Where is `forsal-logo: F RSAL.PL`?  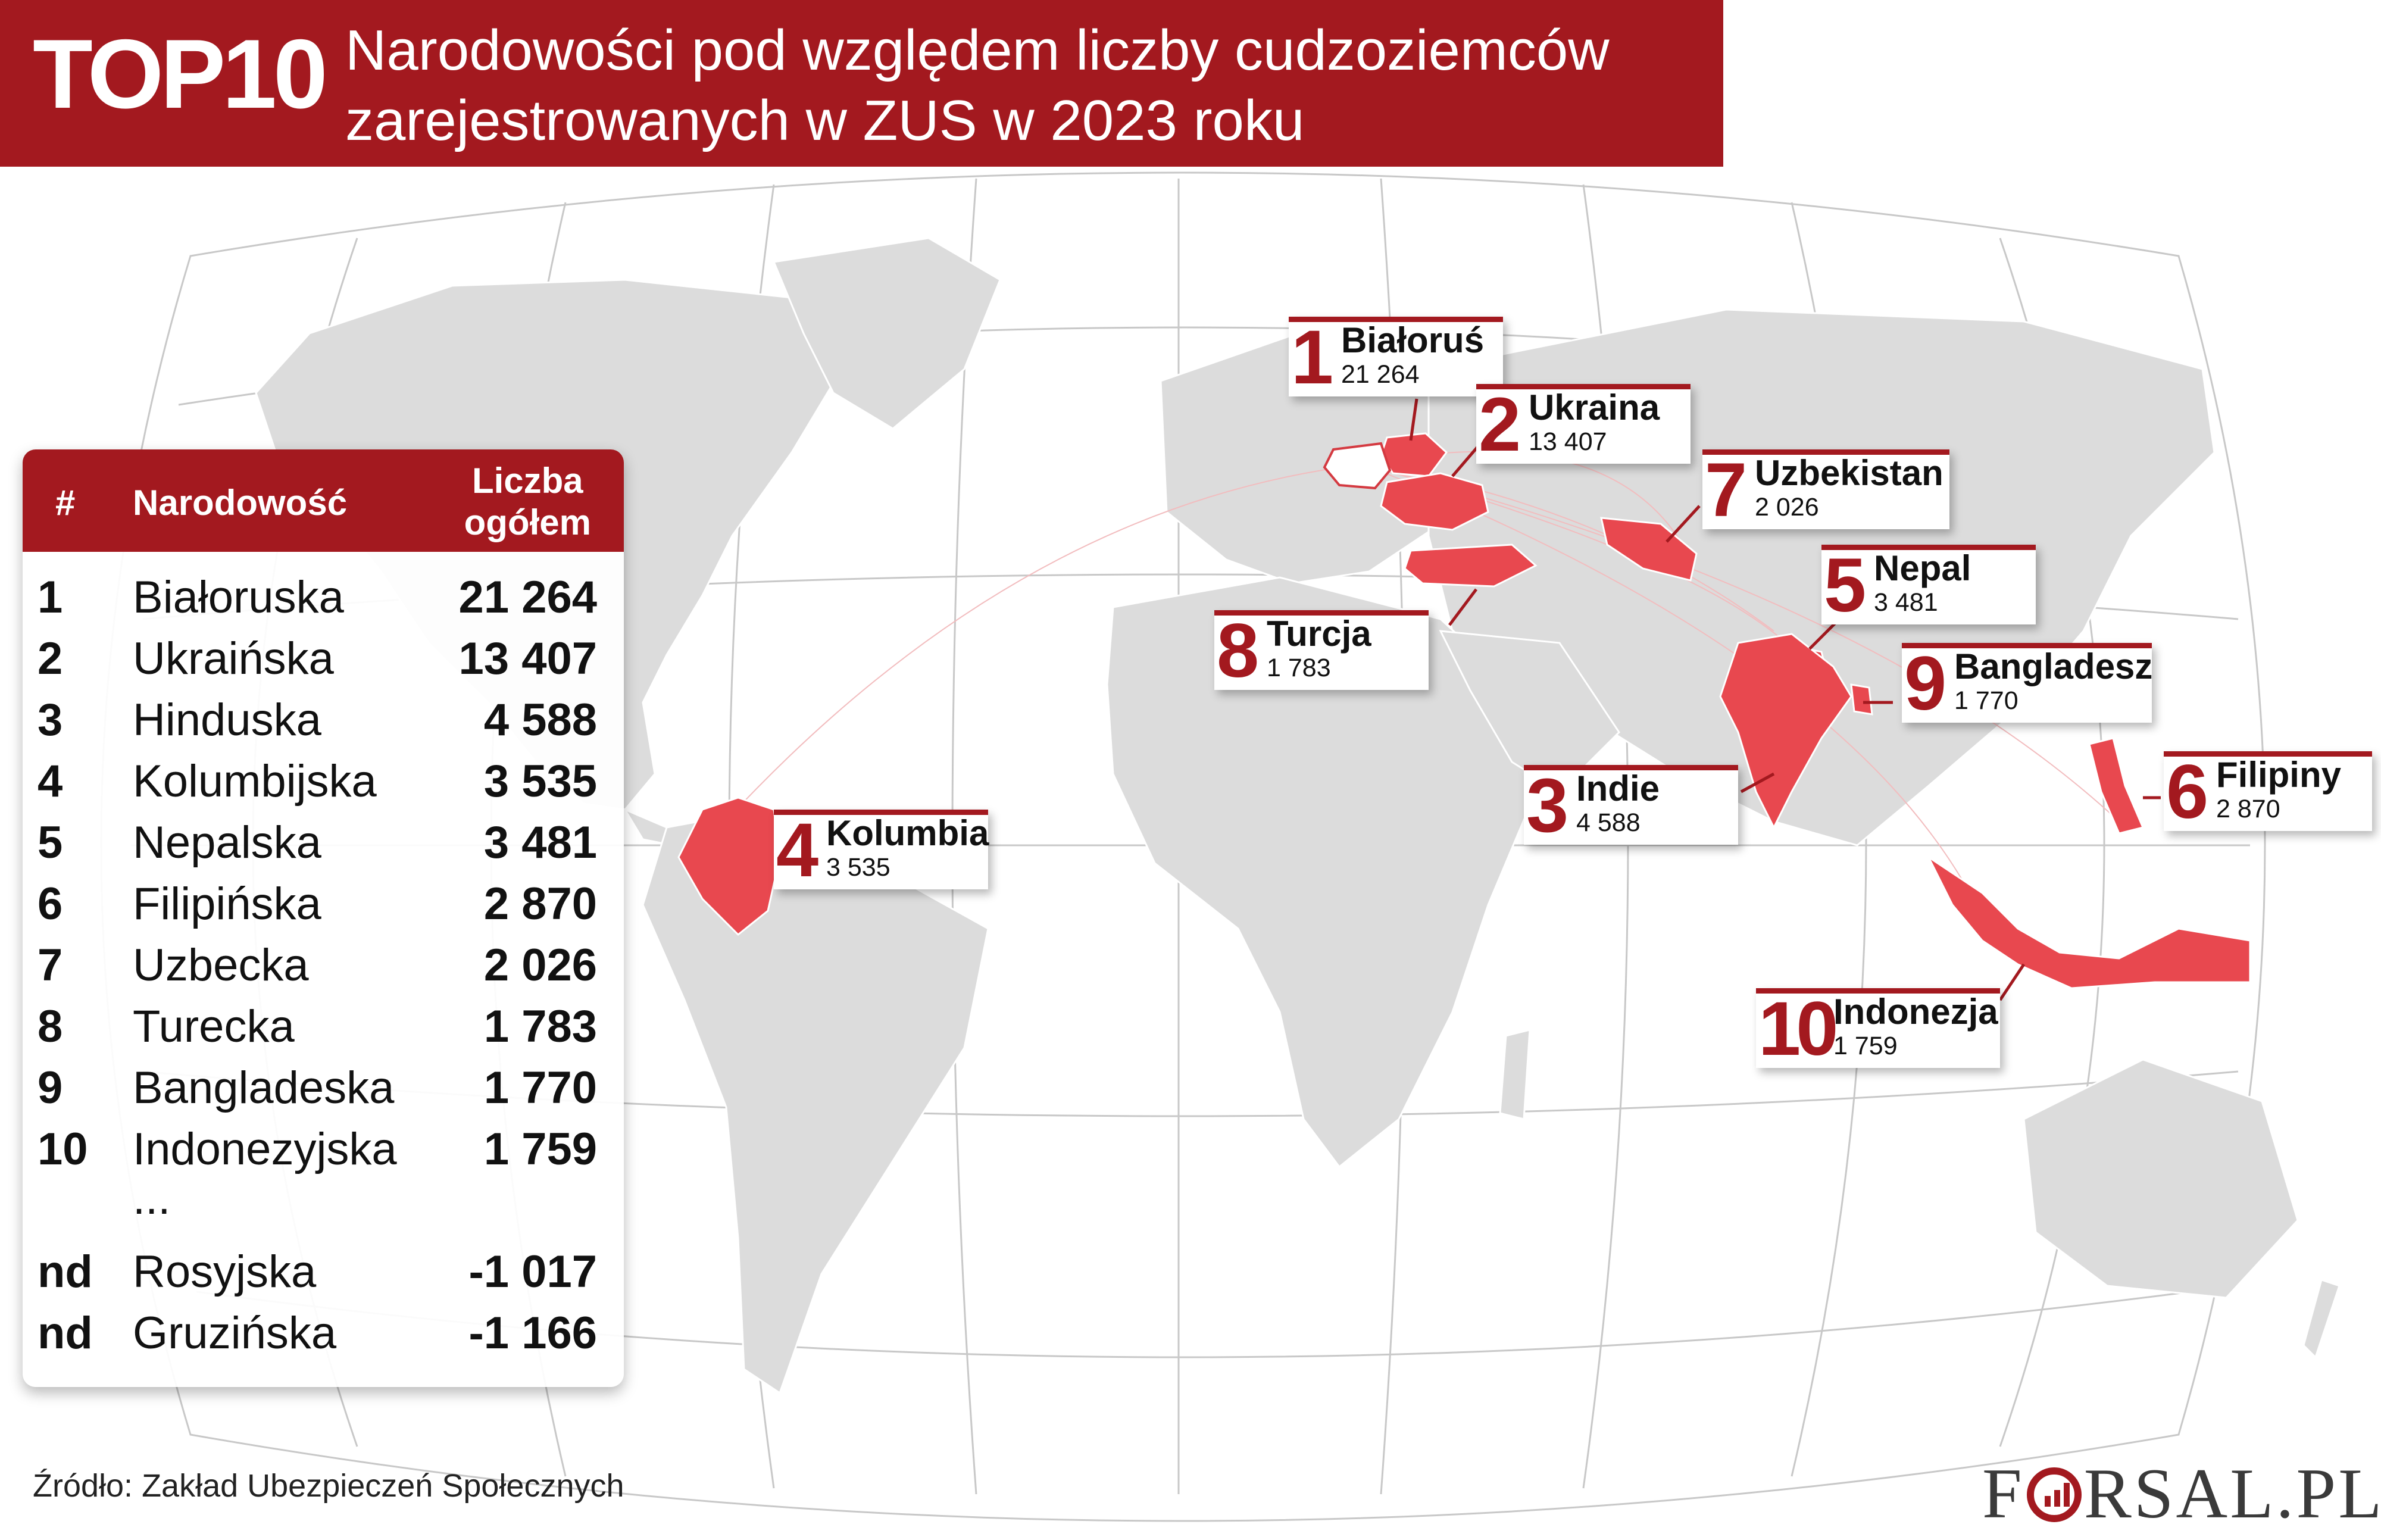
forsal-logo: F RSAL.PL is located at coordinates (2181, 1492).